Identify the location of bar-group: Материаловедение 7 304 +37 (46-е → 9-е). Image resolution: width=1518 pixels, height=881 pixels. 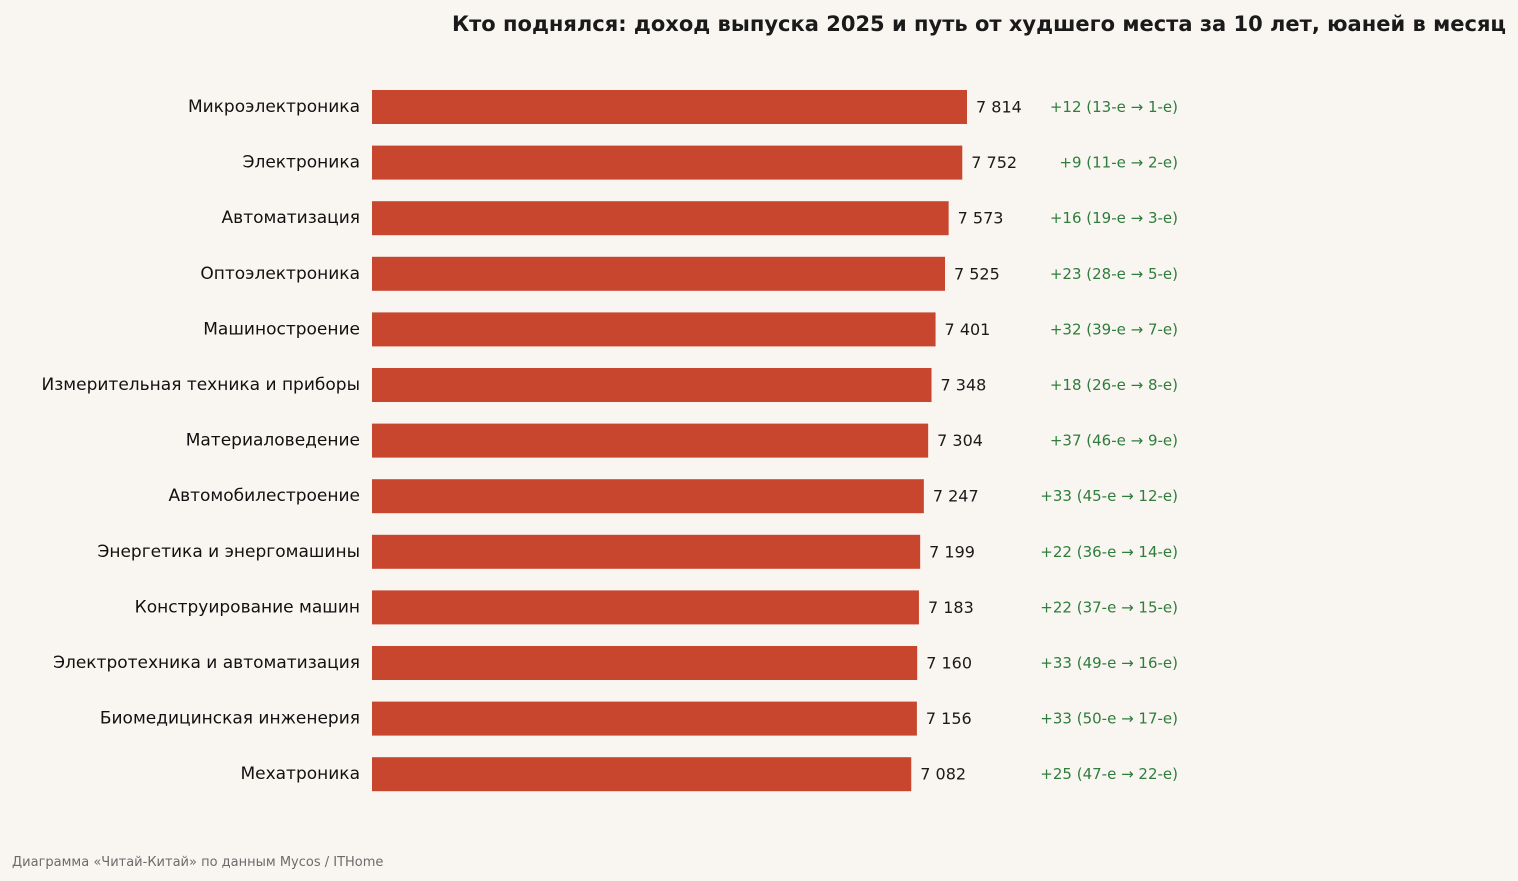
(682, 440).